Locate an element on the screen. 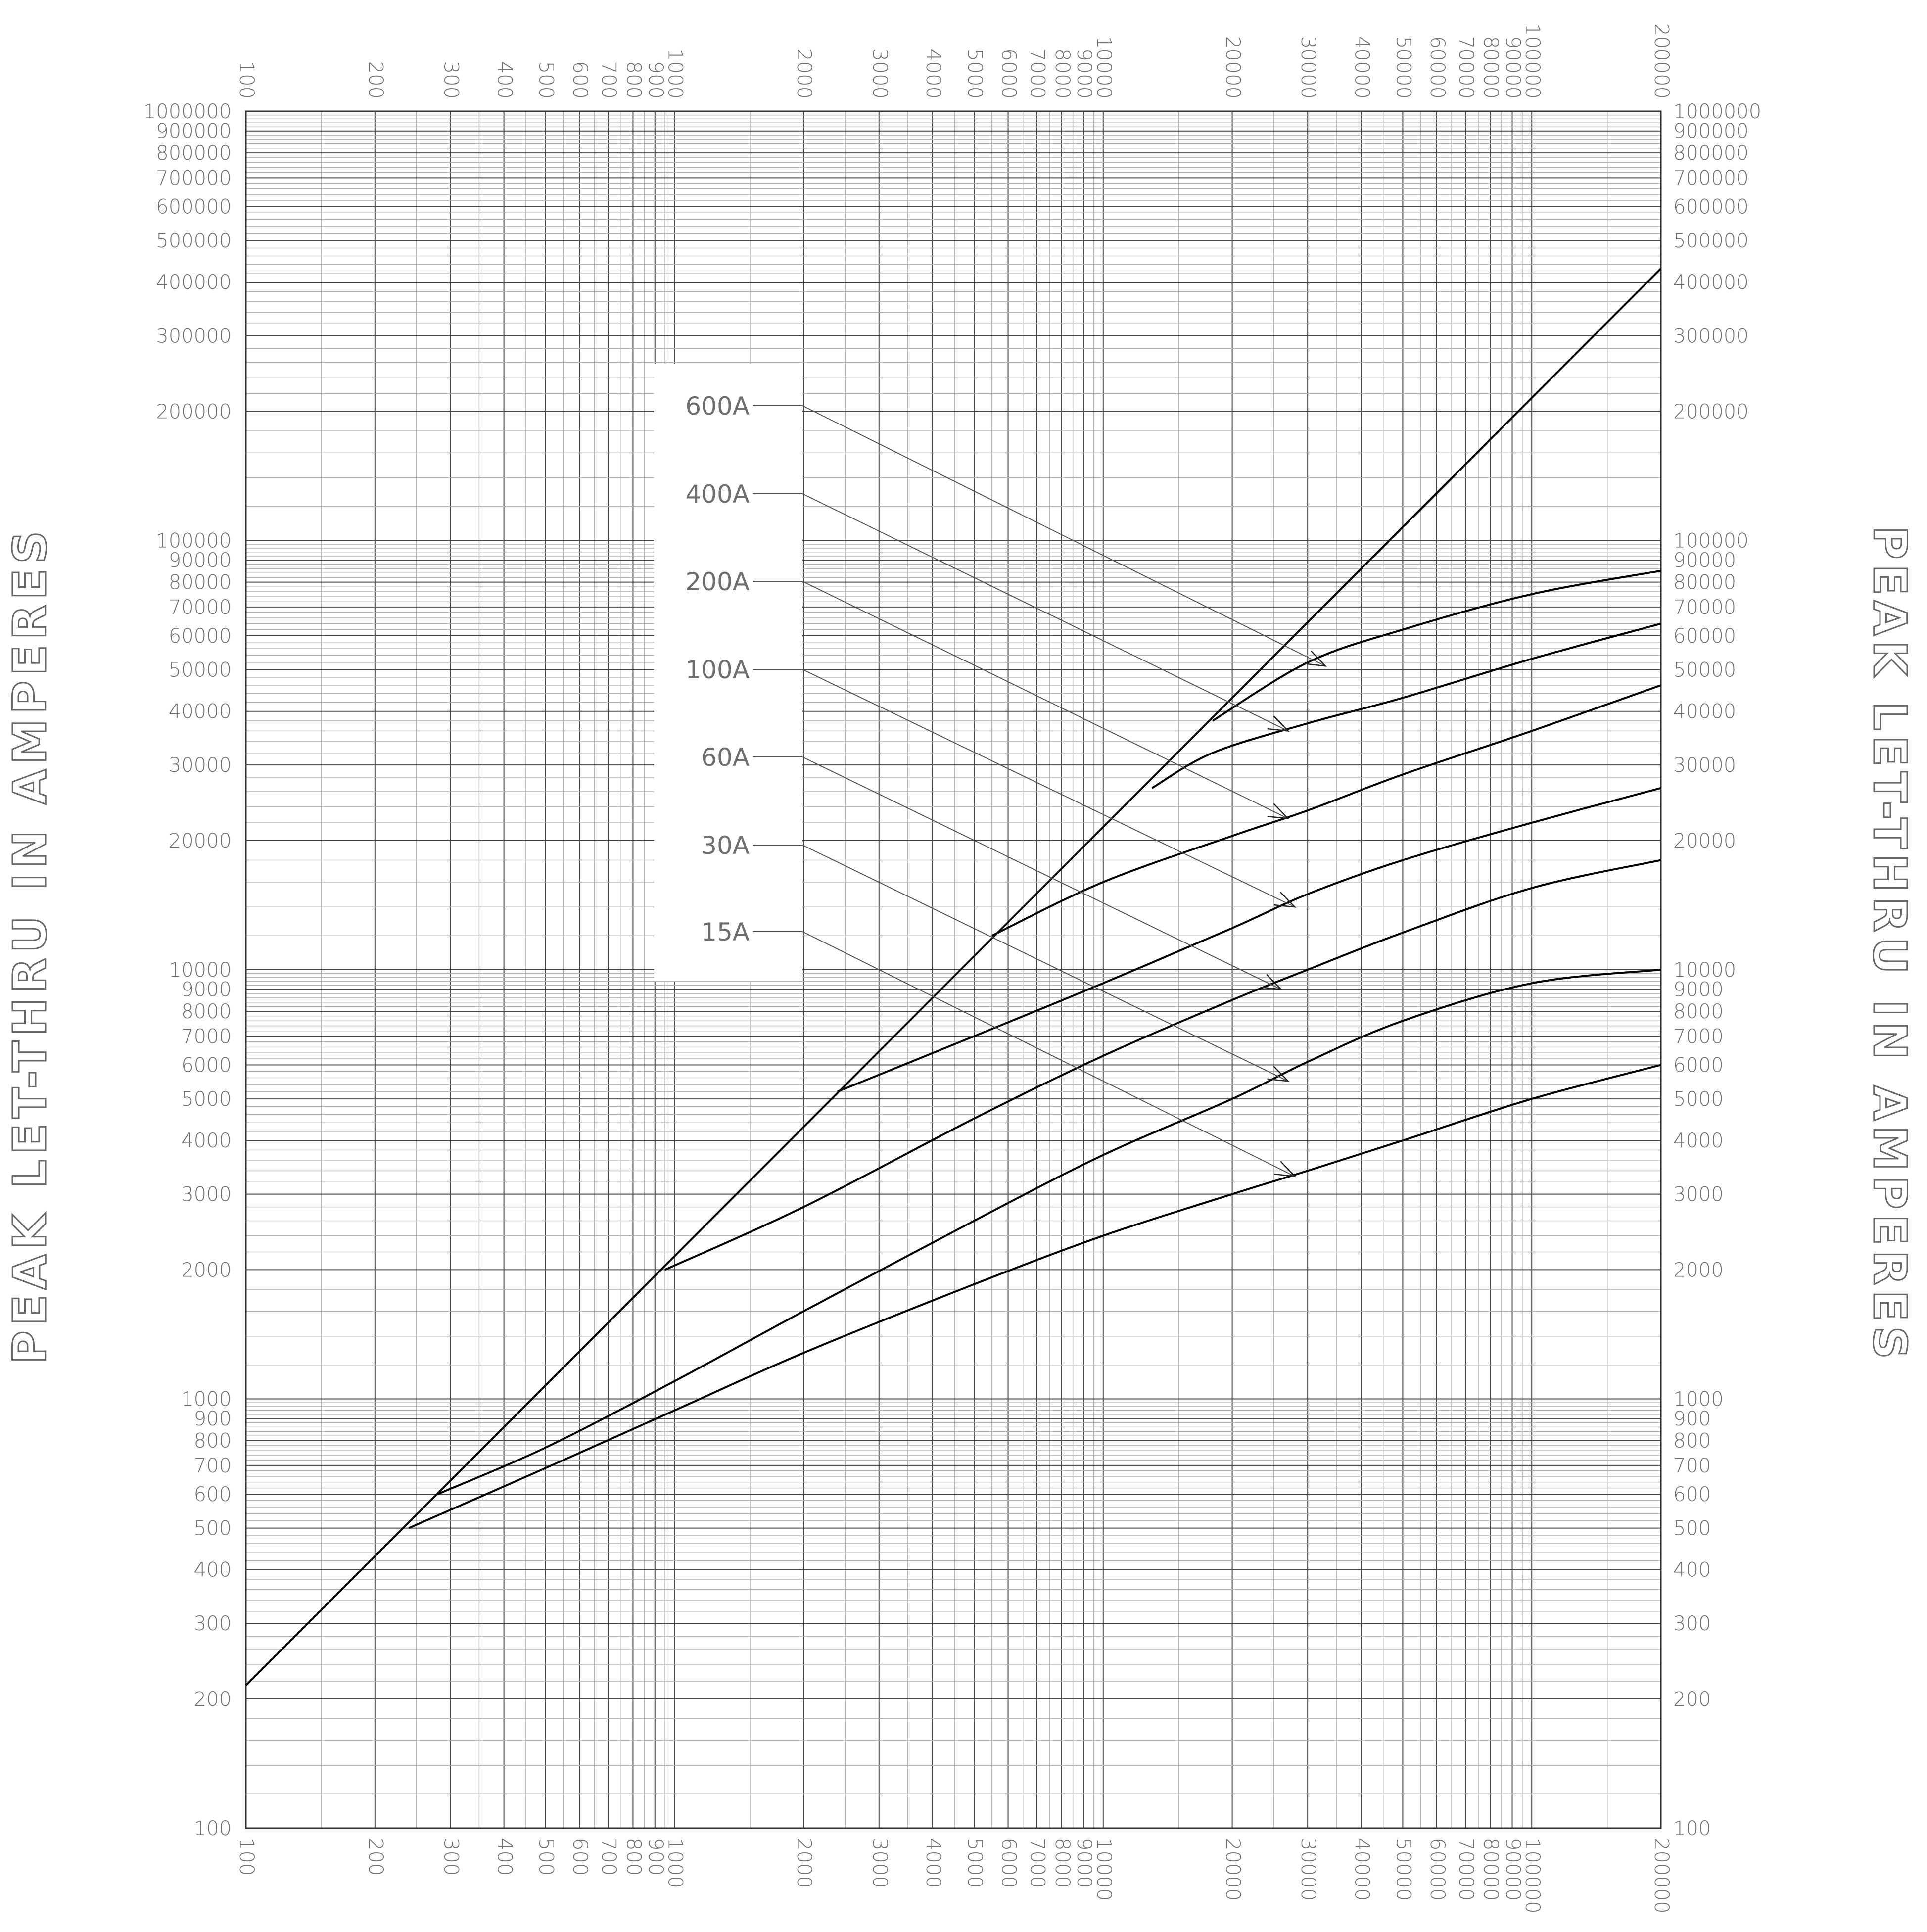  y-tick-label-left: 20000 is located at coordinates (201, 841).